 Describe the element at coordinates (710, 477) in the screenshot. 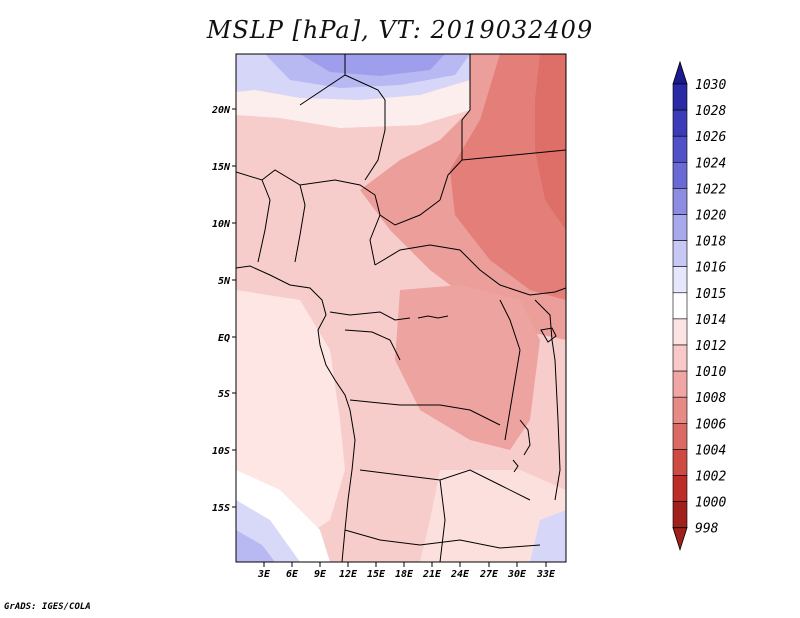

I see `colorbar-label: 1002` at that location.